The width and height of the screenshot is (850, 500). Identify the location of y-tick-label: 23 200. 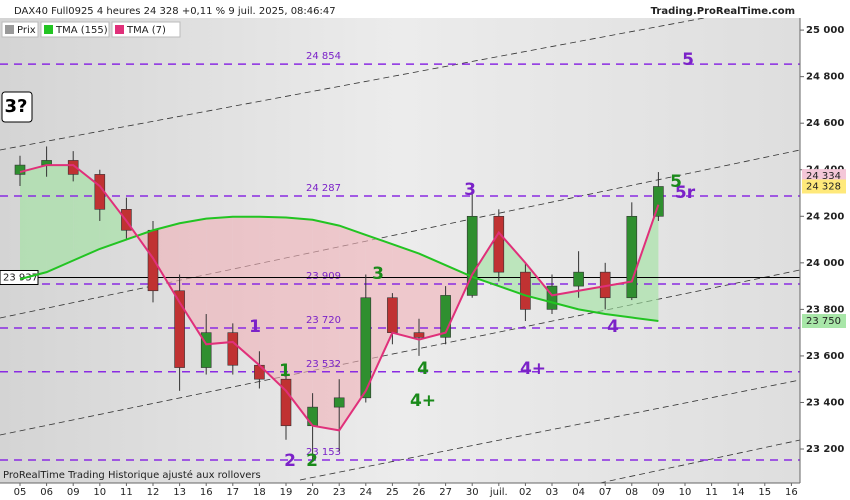
(825, 449).